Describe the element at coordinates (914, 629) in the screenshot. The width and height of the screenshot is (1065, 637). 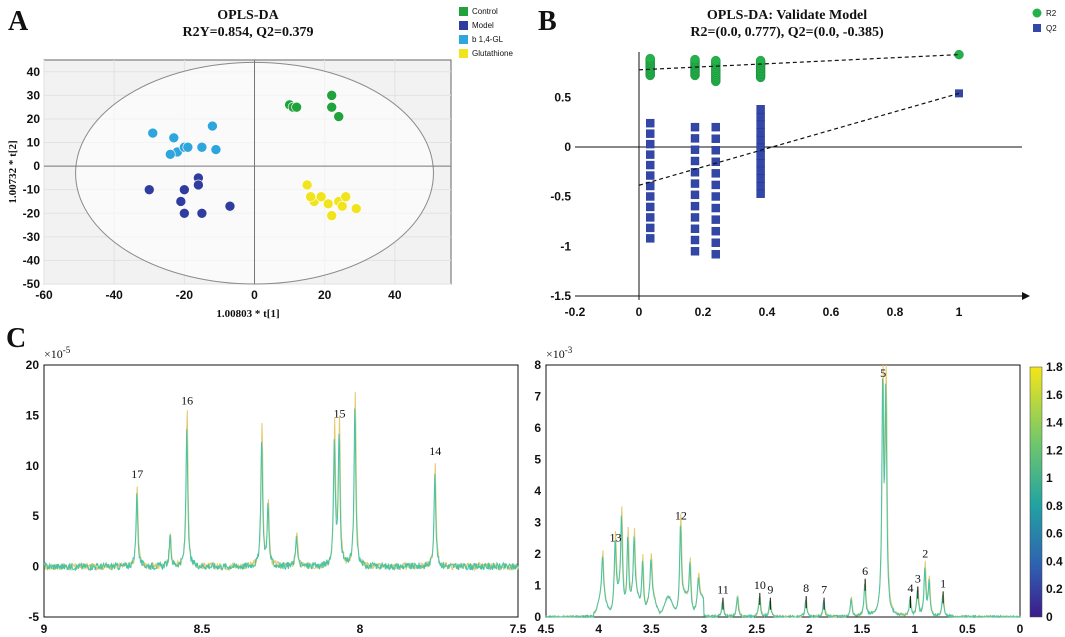
I see `c2-x-tick: 1` at that location.